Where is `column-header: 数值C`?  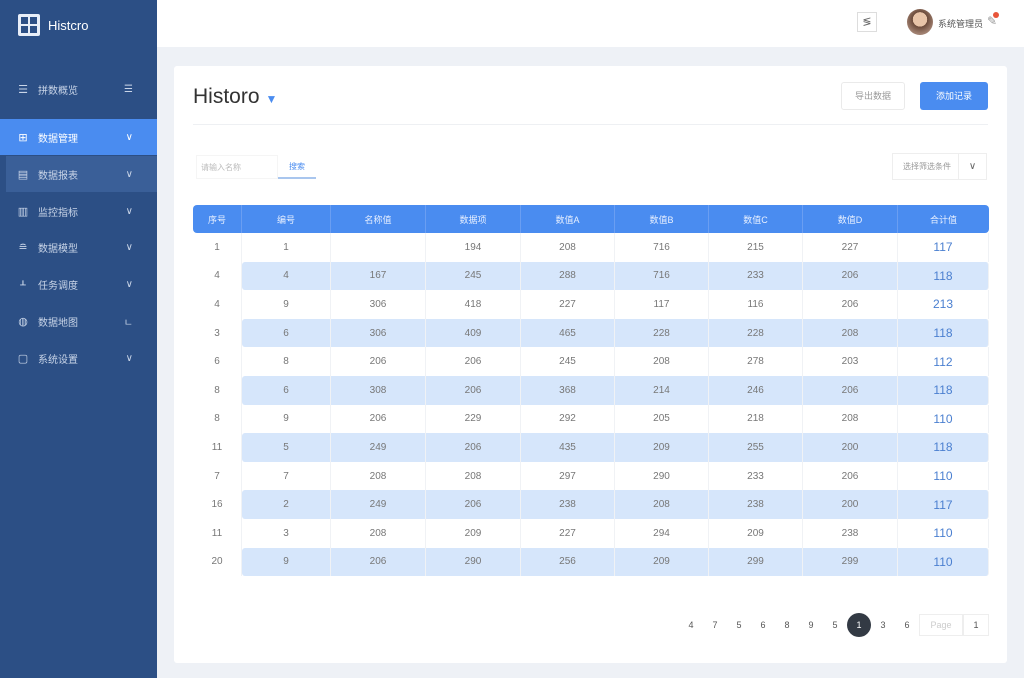 column-header: 数值C is located at coordinates (756, 219).